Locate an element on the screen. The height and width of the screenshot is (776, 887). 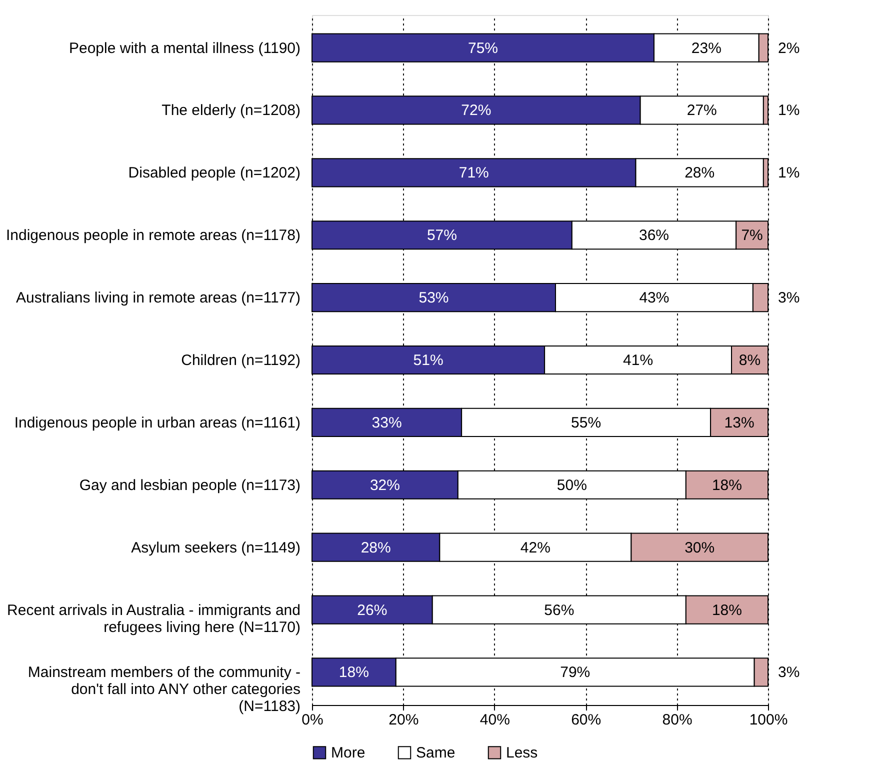
y-tick-label: Indigenous people in remote areas (n=1178) is located at coordinates (153, 235).